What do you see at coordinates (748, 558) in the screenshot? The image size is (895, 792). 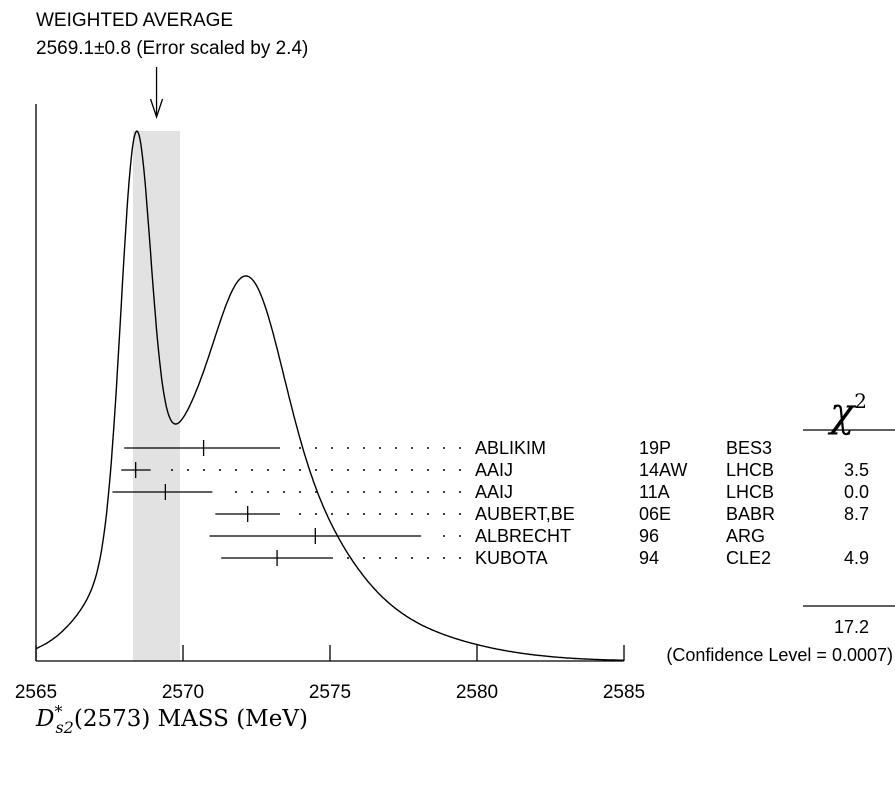 I see `measurement-experiment: CLE2` at bounding box center [748, 558].